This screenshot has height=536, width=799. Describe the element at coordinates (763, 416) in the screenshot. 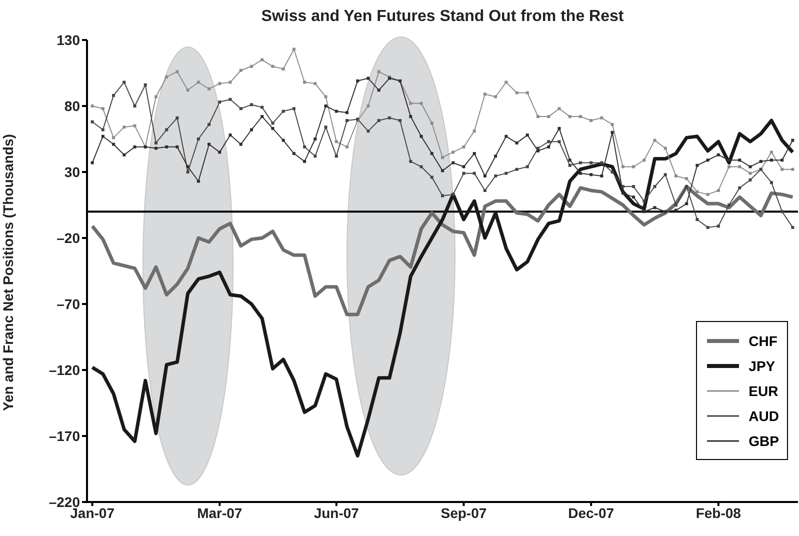

I see `legend-label: AUD` at that location.